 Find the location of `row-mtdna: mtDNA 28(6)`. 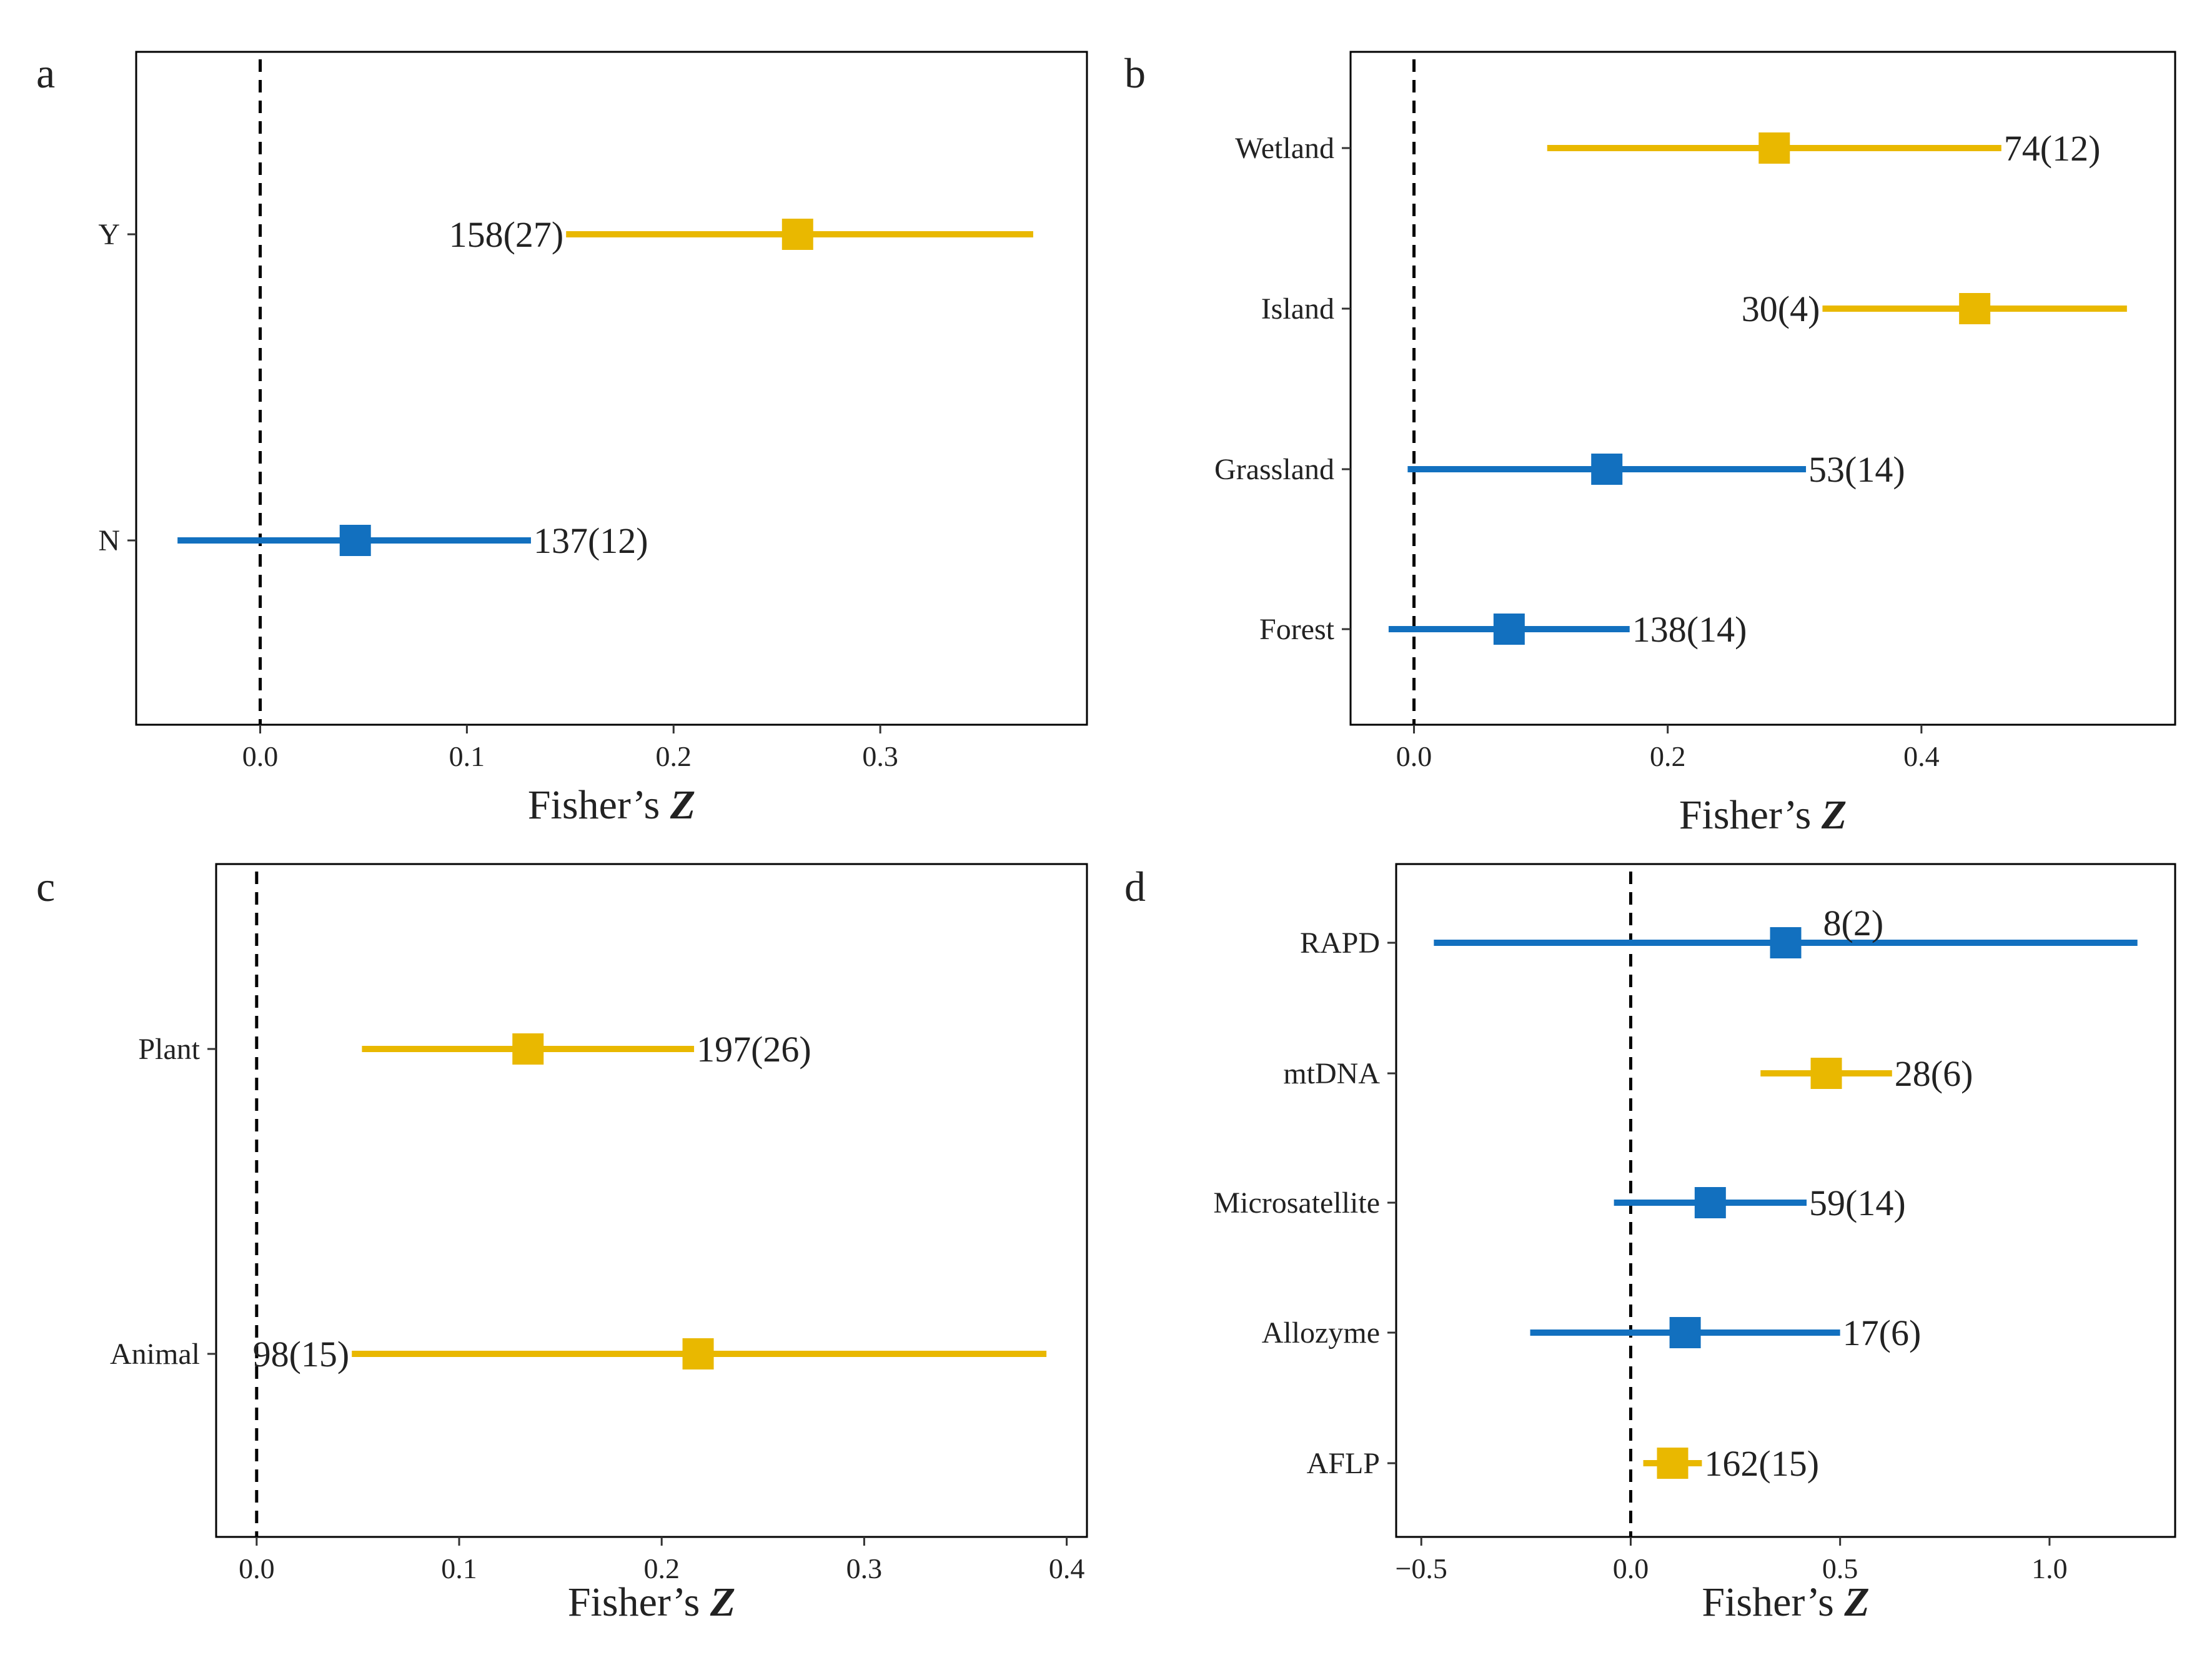

row-mtdna: mtDNA 28(6) is located at coordinates (1628, 1073).